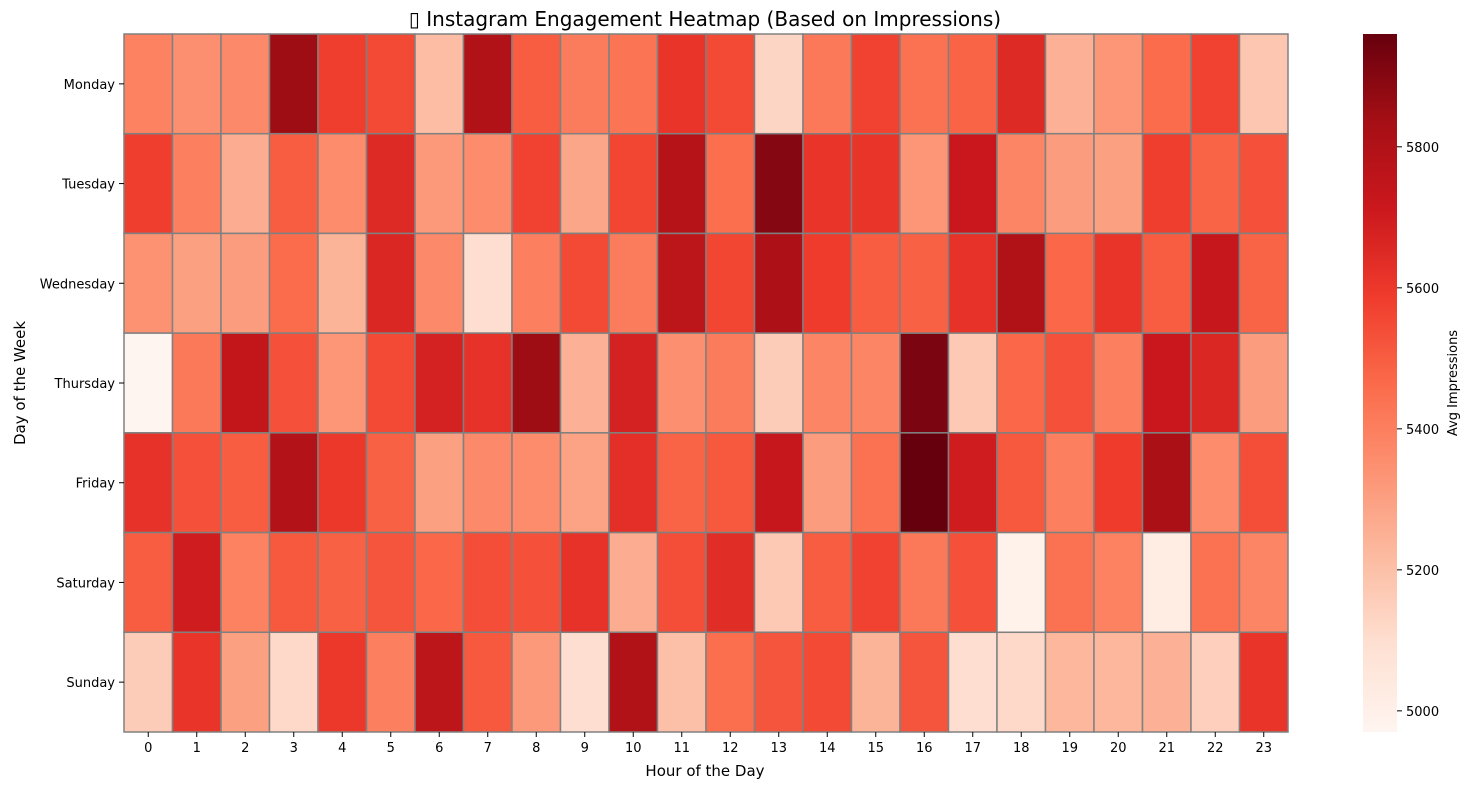  What do you see at coordinates (488, 748) in the screenshot?
I see `x-tick-label: 7` at bounding box center [488, 748].